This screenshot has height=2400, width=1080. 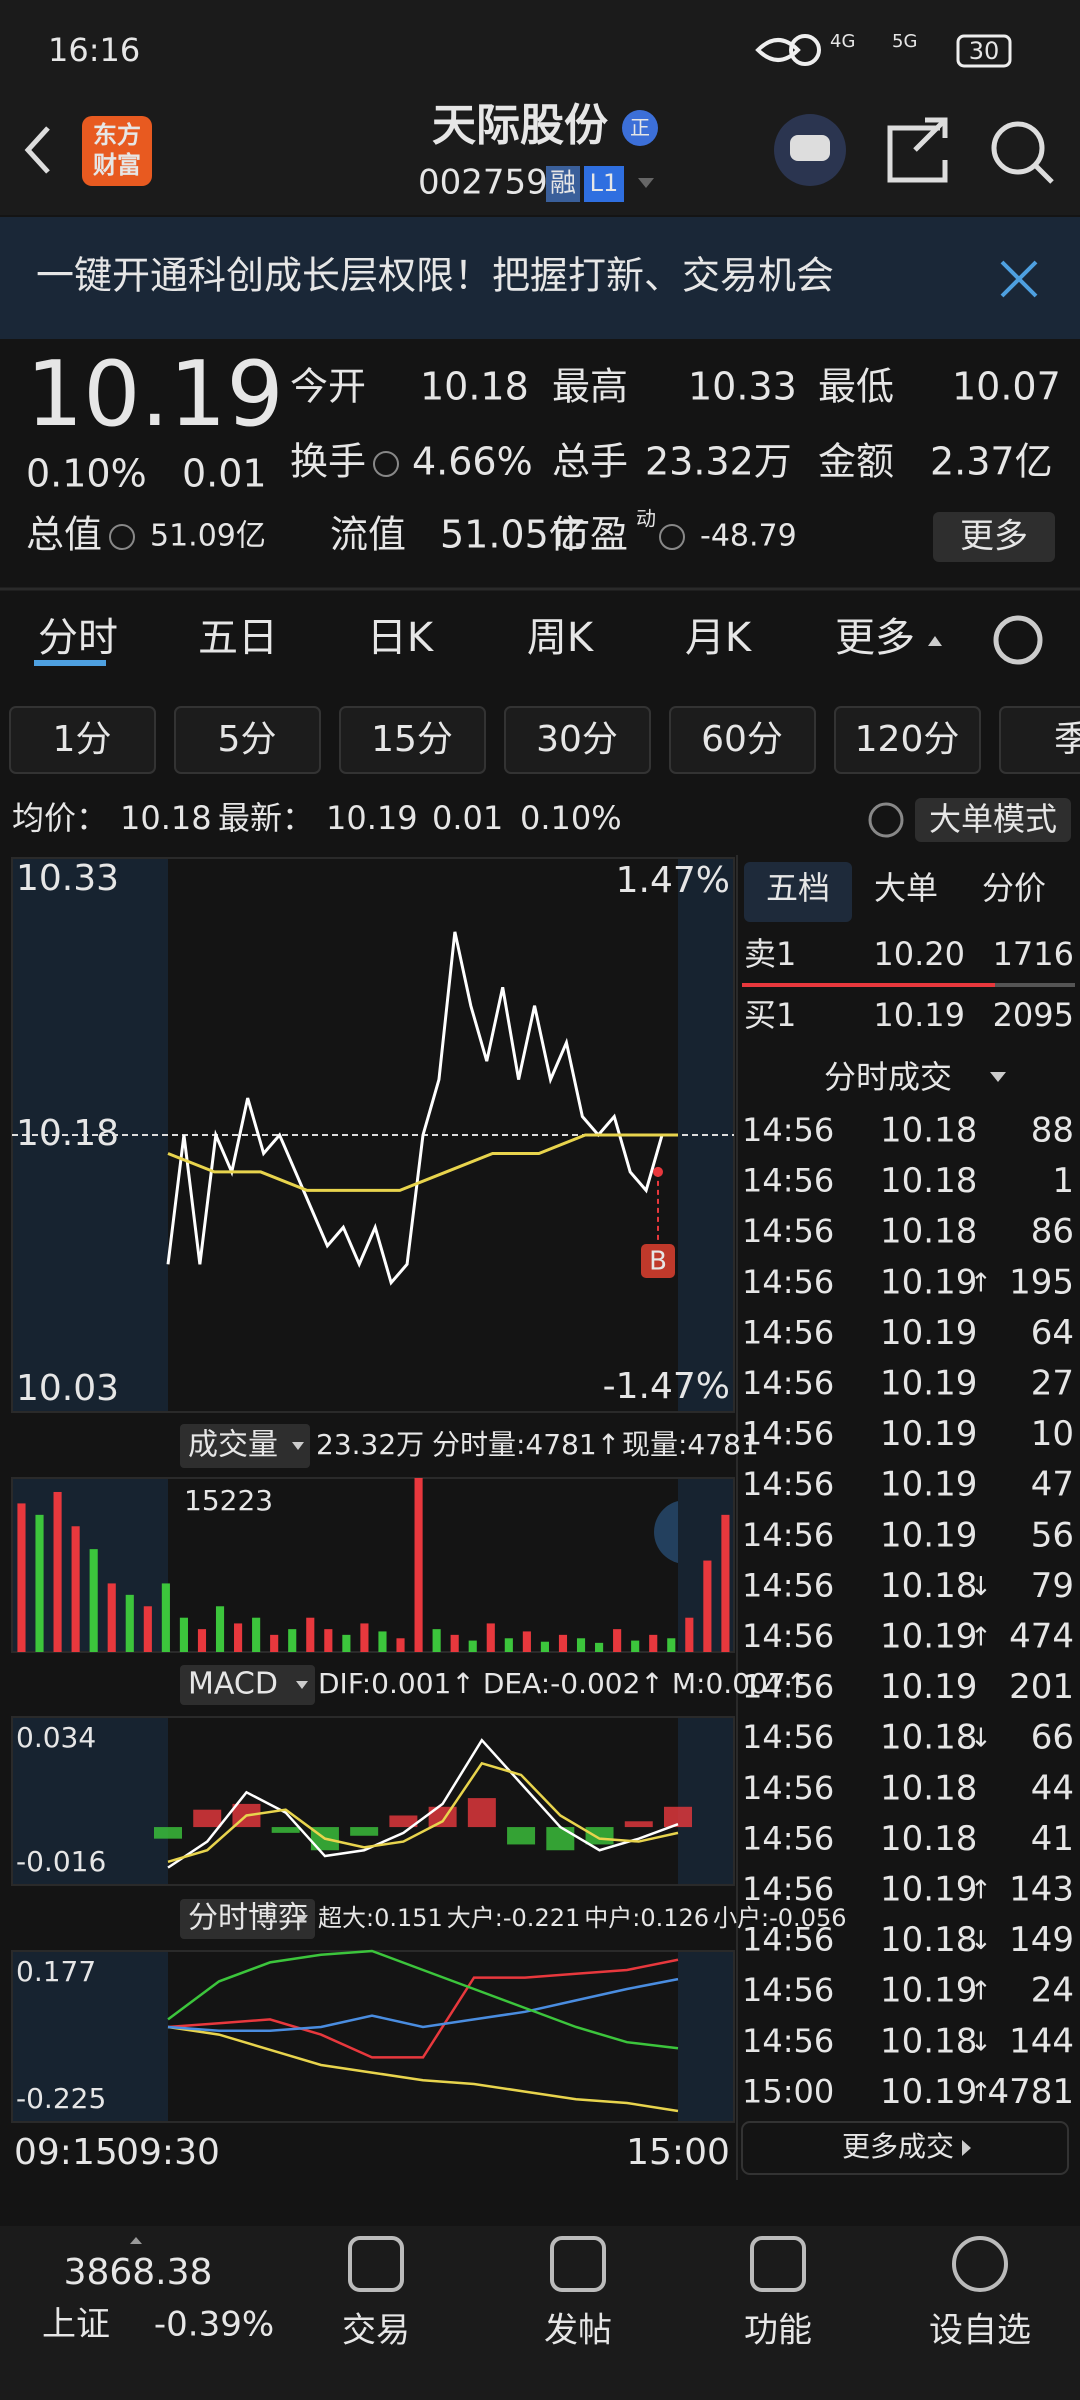 I want to click on back-button, so click(x=37, y=150).